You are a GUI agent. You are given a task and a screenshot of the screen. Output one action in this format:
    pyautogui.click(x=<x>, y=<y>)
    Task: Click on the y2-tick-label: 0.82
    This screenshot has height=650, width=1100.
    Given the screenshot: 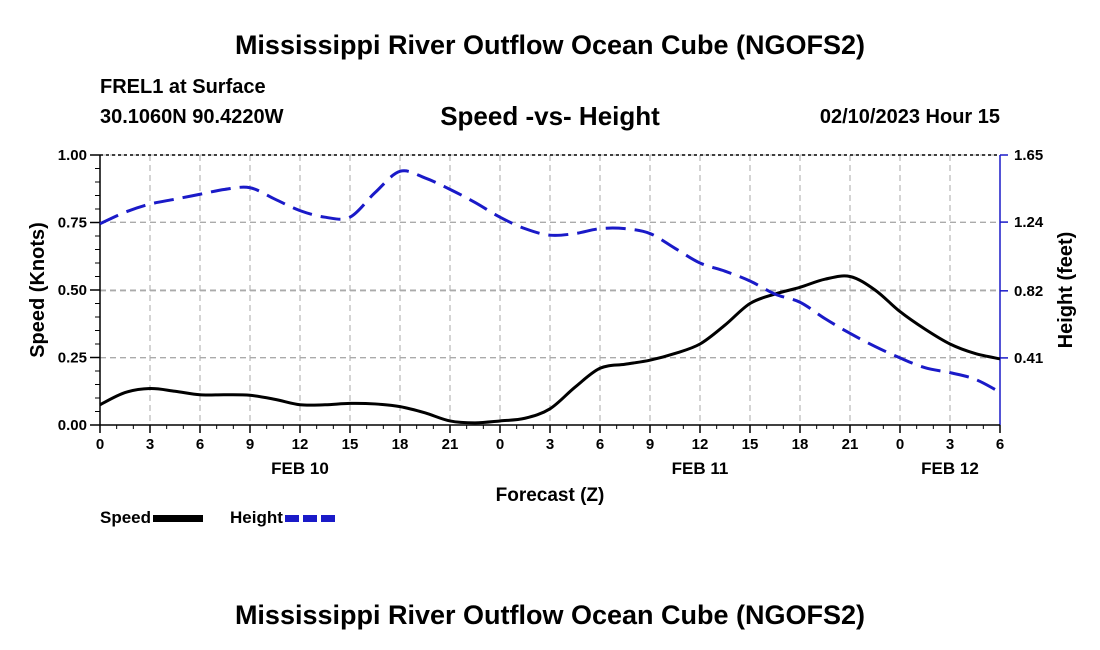 What is the action you would take?
    pyautogui.click(x=1028, y=291)
    